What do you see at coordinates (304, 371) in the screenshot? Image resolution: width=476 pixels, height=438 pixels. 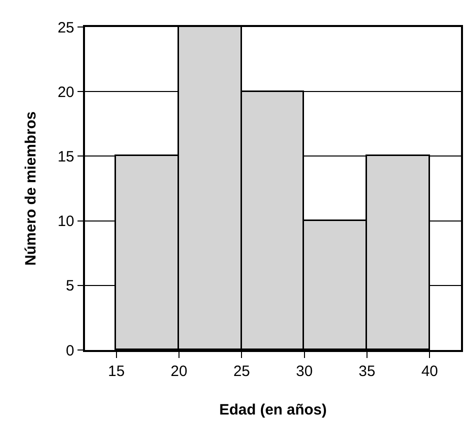 I see `x-tick-label: 30` at bounding box center [304, 371].